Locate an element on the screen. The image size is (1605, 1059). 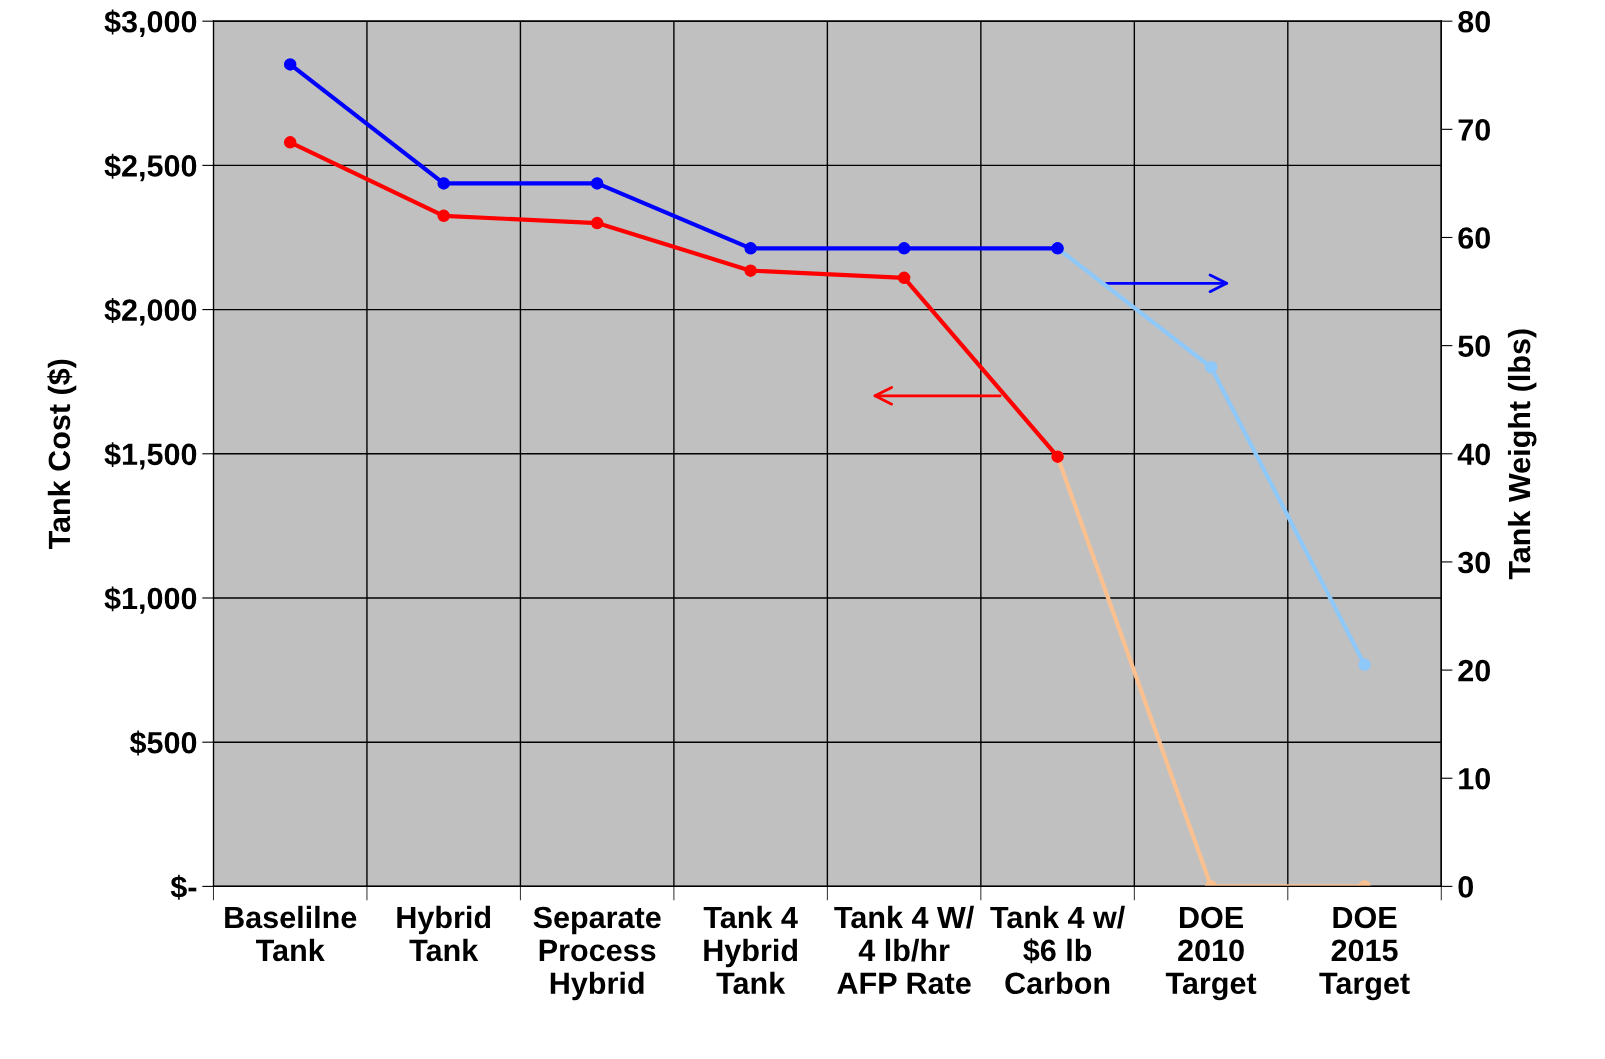
x-tick-label: DOE 2010 Target is located at coordinates (1211, 953).